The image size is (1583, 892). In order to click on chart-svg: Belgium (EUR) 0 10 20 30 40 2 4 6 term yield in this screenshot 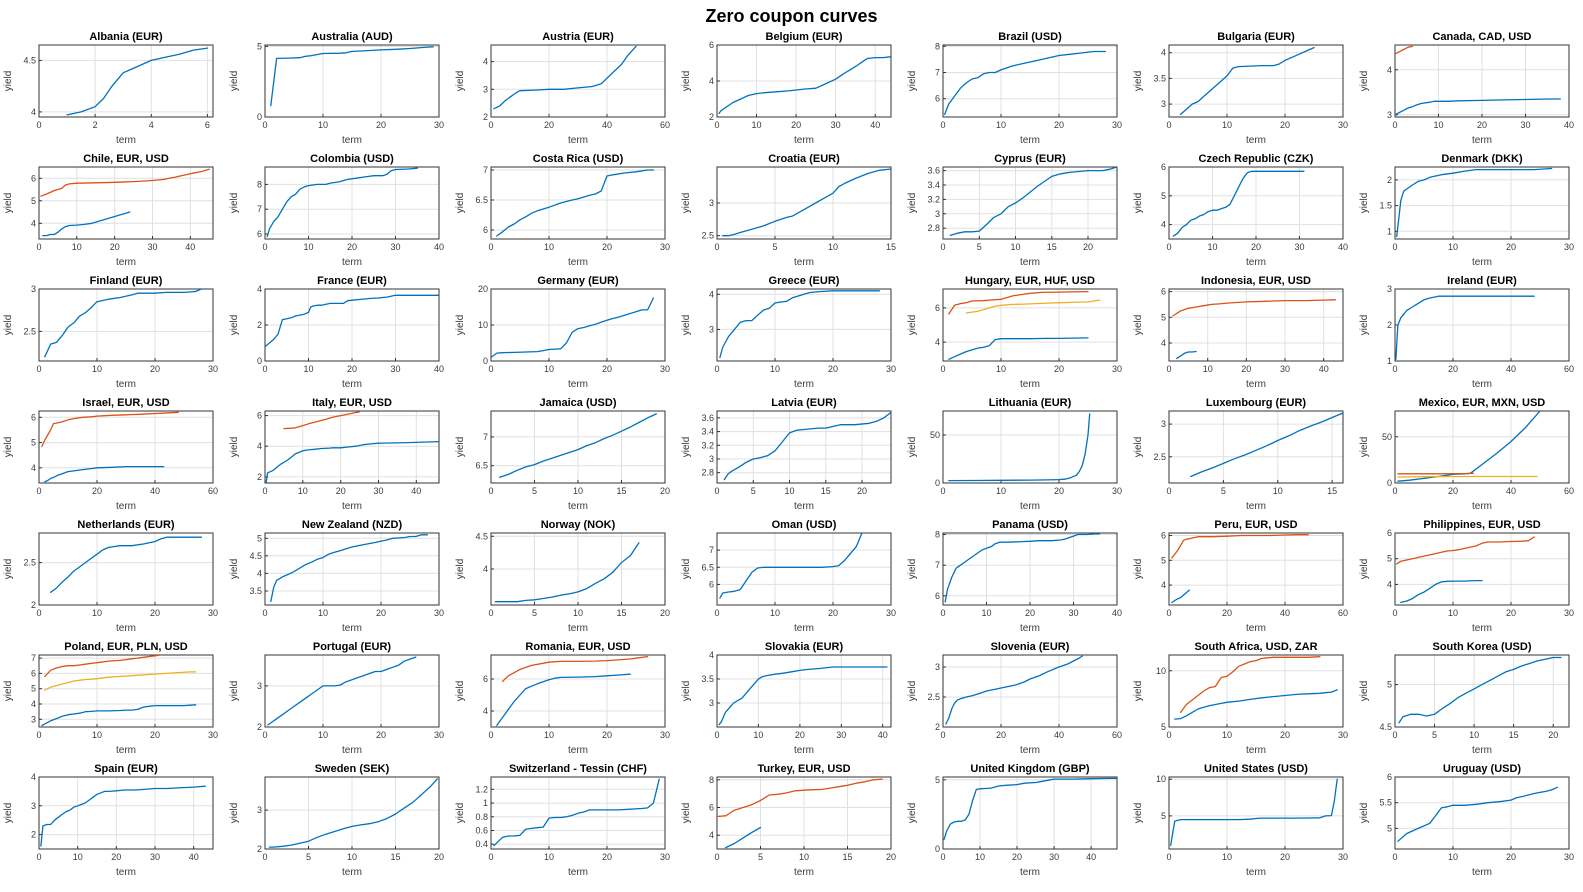, I will do `click(786, 88)`.